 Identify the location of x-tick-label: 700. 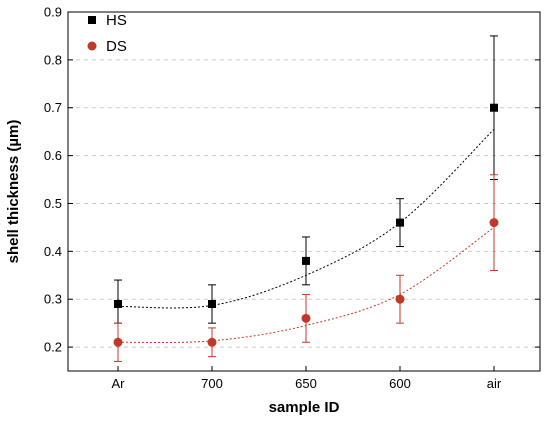
(212, 383).